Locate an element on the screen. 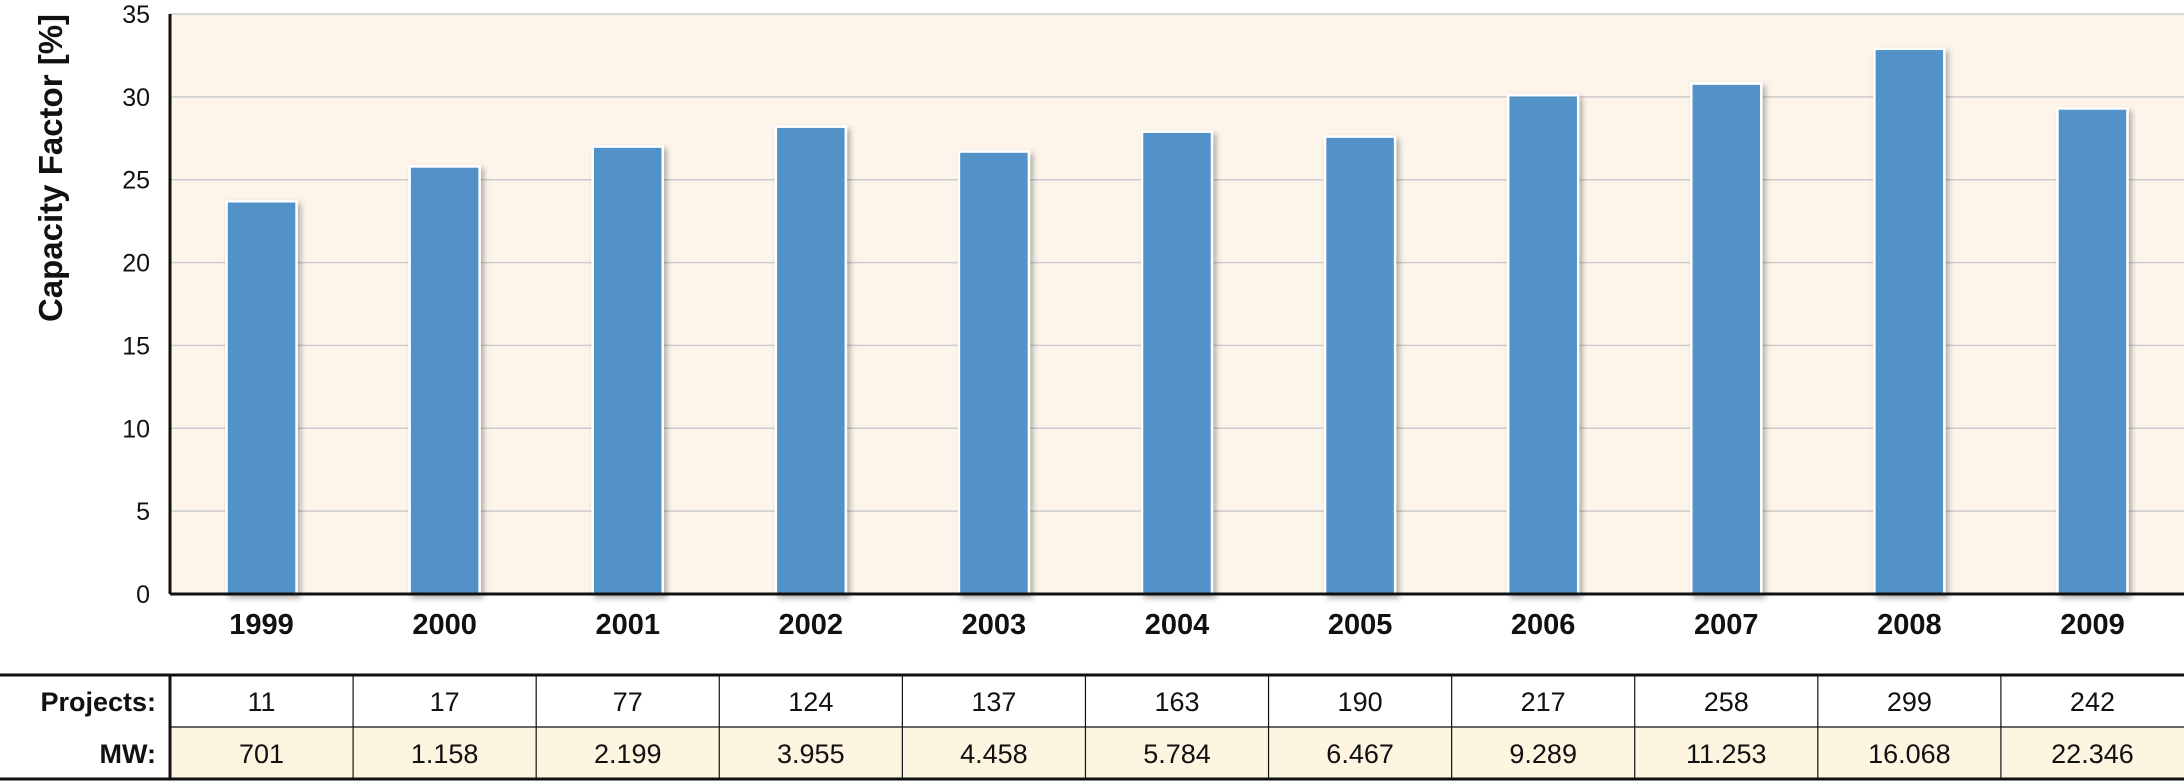 Image resolution: width=2184 pixels, height=783 pixels. table-row-label: Projects: is located at coordinates (98, 702).